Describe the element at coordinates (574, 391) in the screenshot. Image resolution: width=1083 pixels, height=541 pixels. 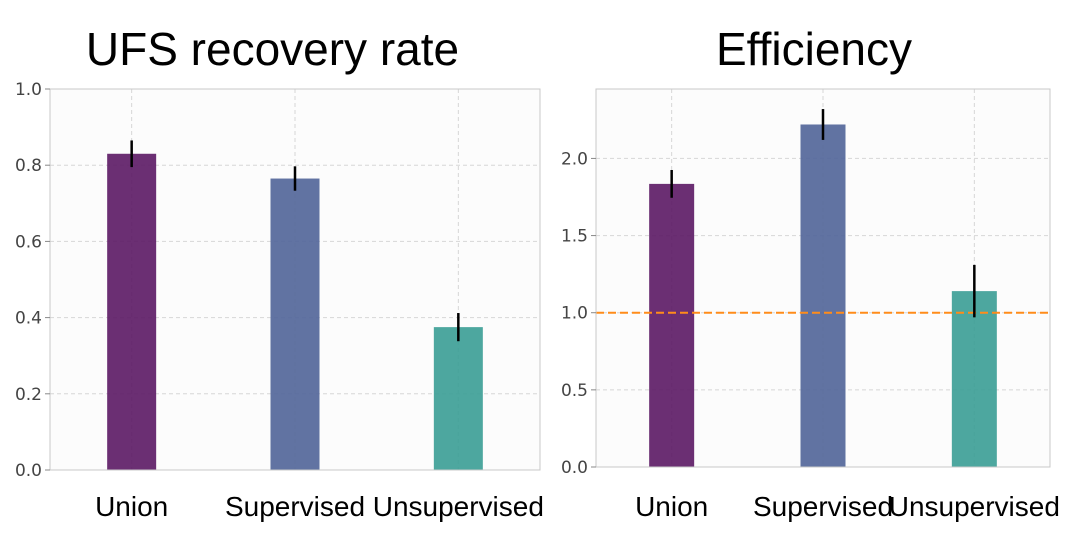
I see `y-tick-label: 0.5` at that location.